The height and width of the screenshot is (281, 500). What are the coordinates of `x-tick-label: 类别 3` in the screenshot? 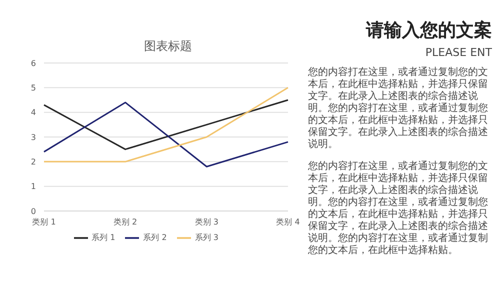 It's located at (206, 222).